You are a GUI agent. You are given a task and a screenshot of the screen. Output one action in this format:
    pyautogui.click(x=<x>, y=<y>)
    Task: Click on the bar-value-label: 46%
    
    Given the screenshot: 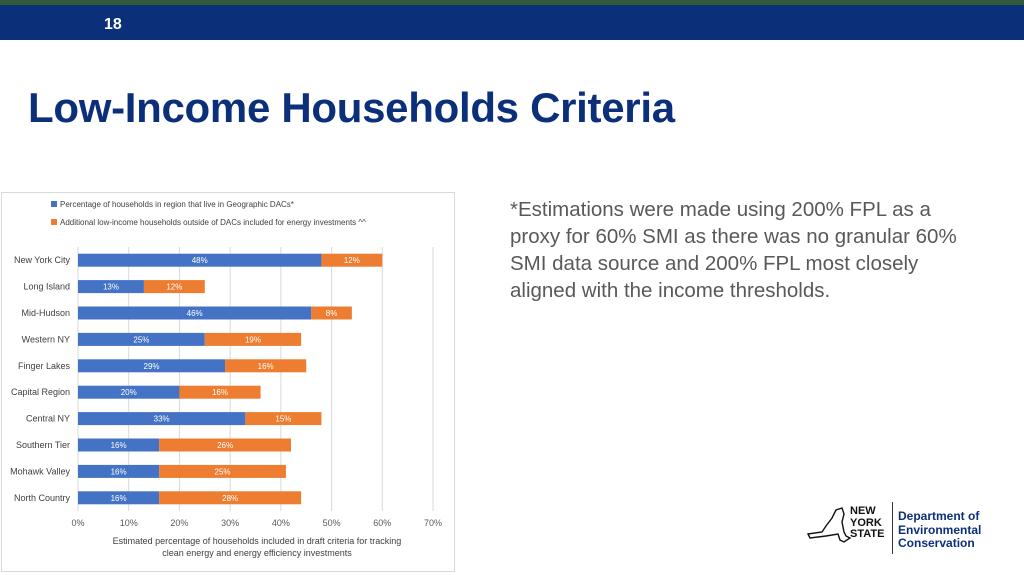 What is the action you would take?
    pyautogui.click(x=195, y=313)
    